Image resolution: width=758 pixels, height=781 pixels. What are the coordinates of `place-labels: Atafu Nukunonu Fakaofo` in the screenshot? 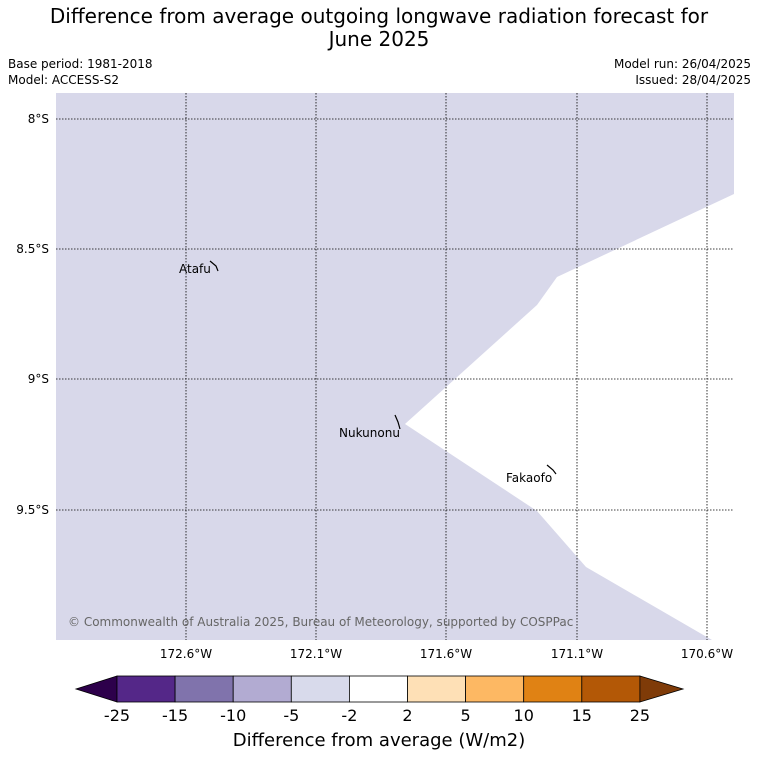 It's located at (365, 373).